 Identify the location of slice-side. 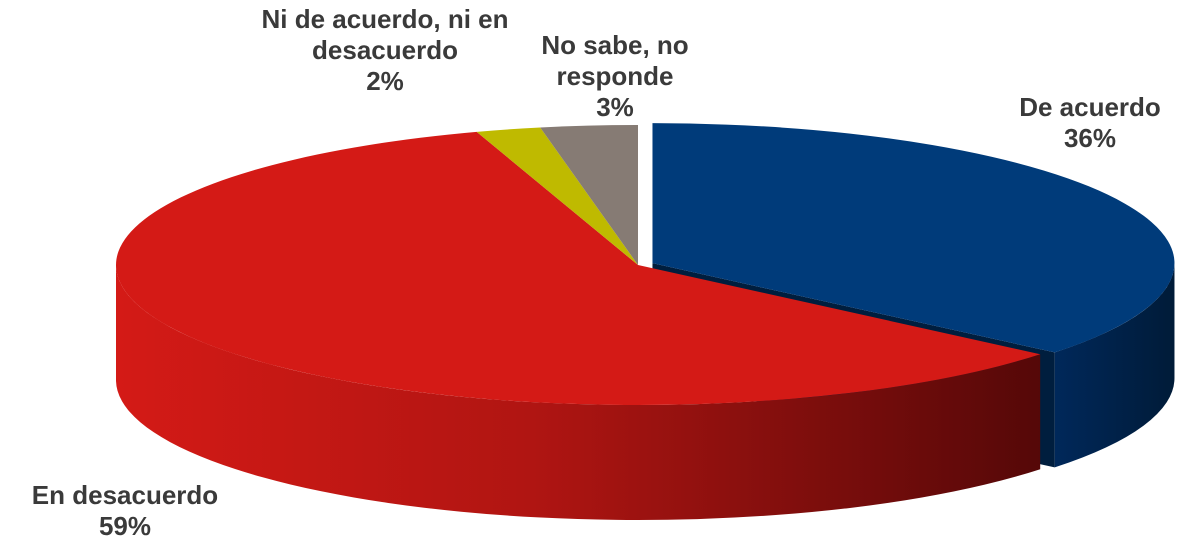
(1114, 365).